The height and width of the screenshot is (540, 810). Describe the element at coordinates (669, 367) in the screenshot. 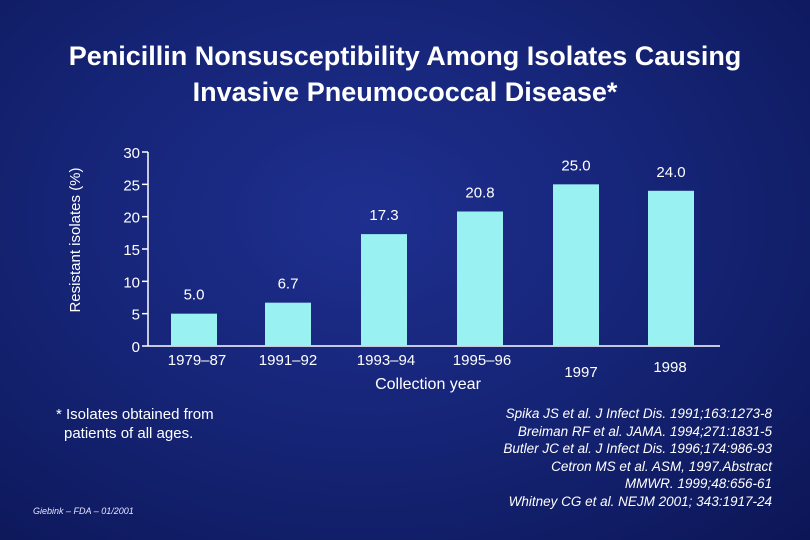

I see `x-tick-label: 1998` at that location.